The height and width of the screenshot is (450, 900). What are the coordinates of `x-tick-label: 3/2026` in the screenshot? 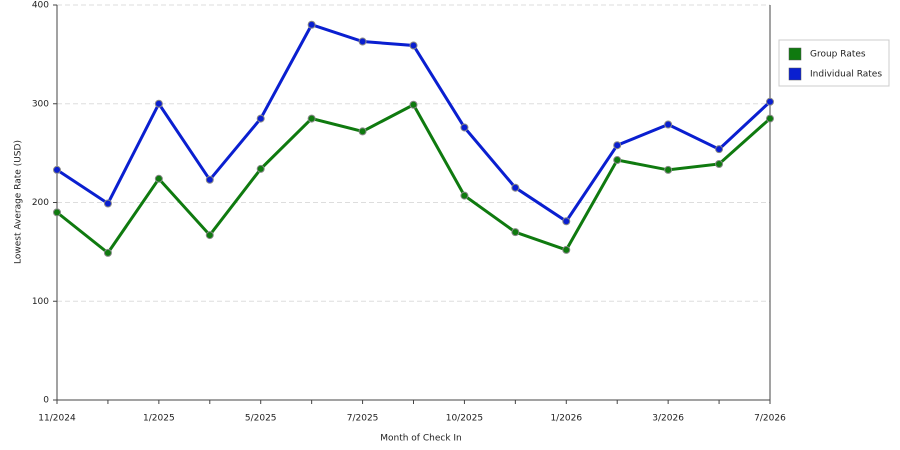 It's located at (668, 419).